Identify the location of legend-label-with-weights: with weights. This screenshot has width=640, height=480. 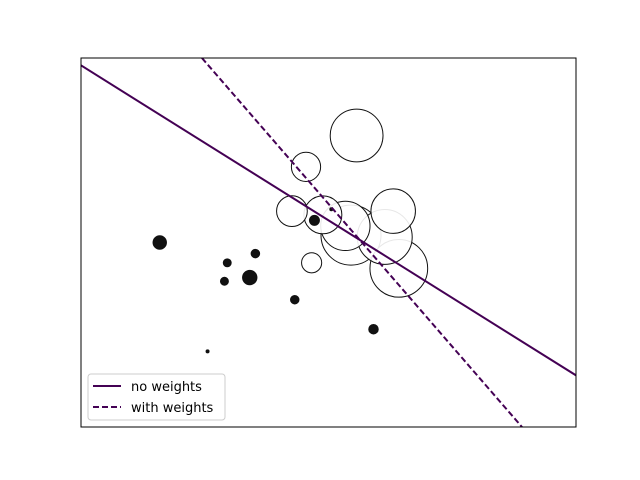
(172, 408).